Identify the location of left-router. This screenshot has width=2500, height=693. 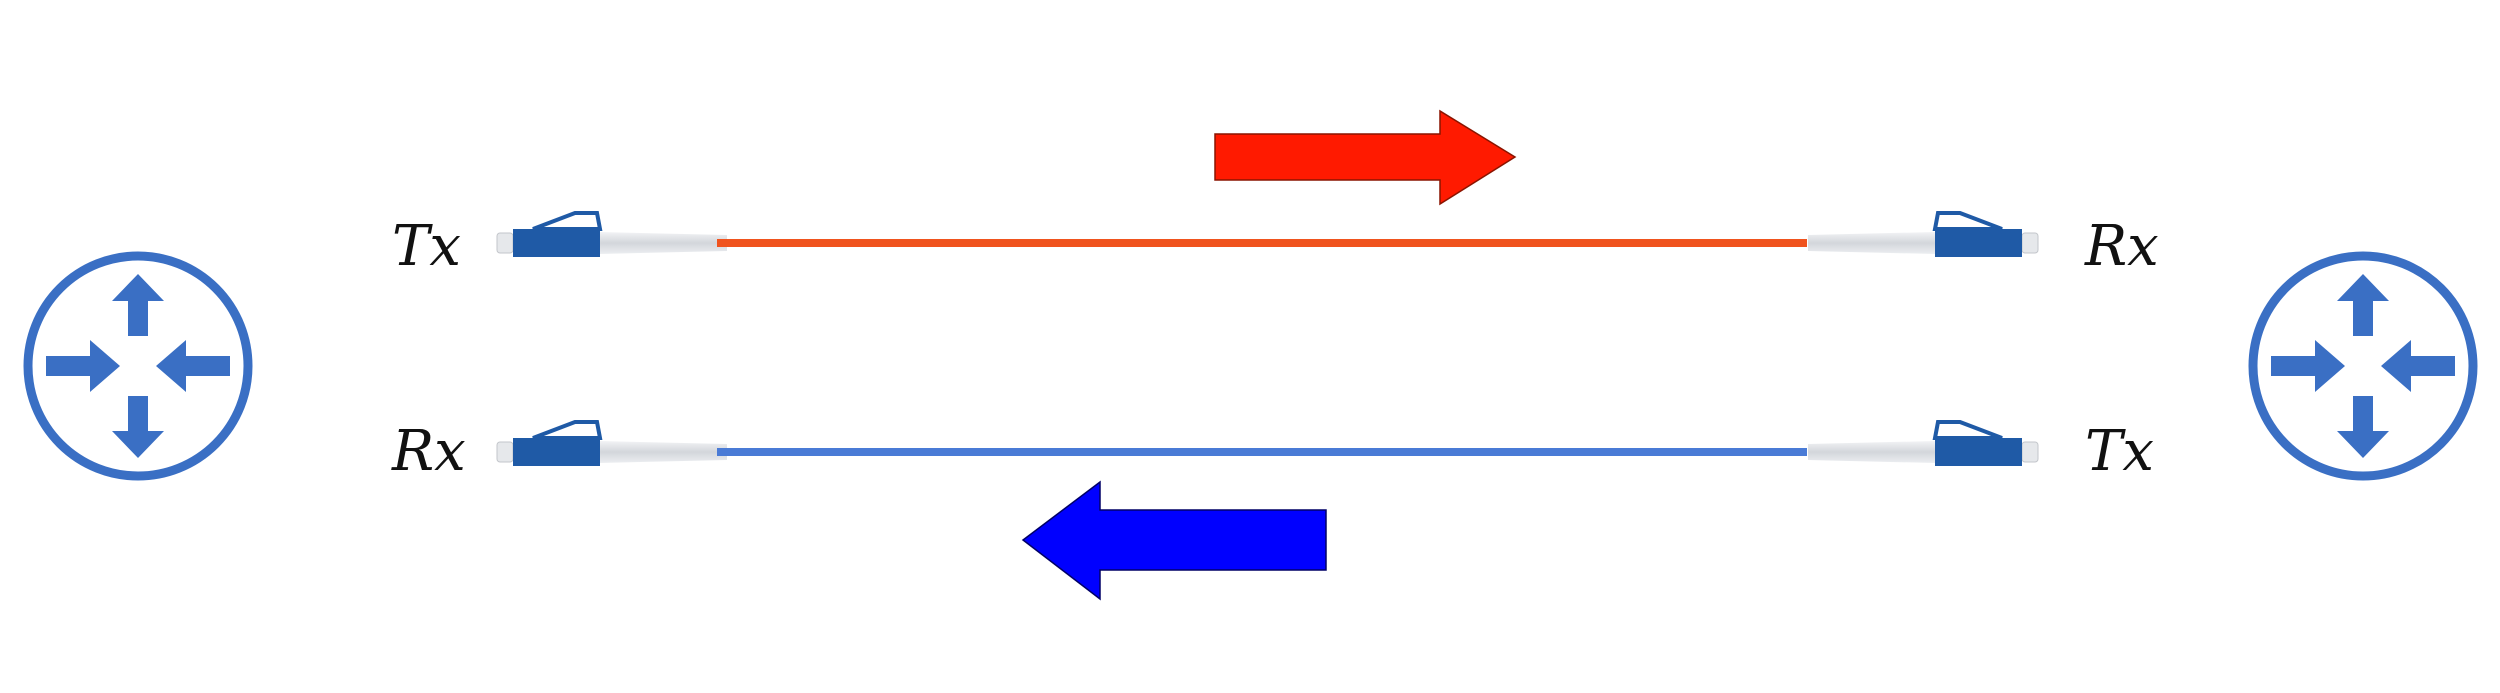
(138, 366).